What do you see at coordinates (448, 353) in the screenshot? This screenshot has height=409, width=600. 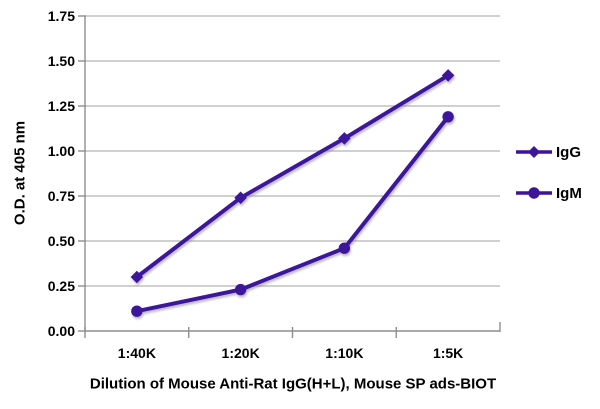 I see `x-tick-label: 1:5K` at bounding box center [448, 353].